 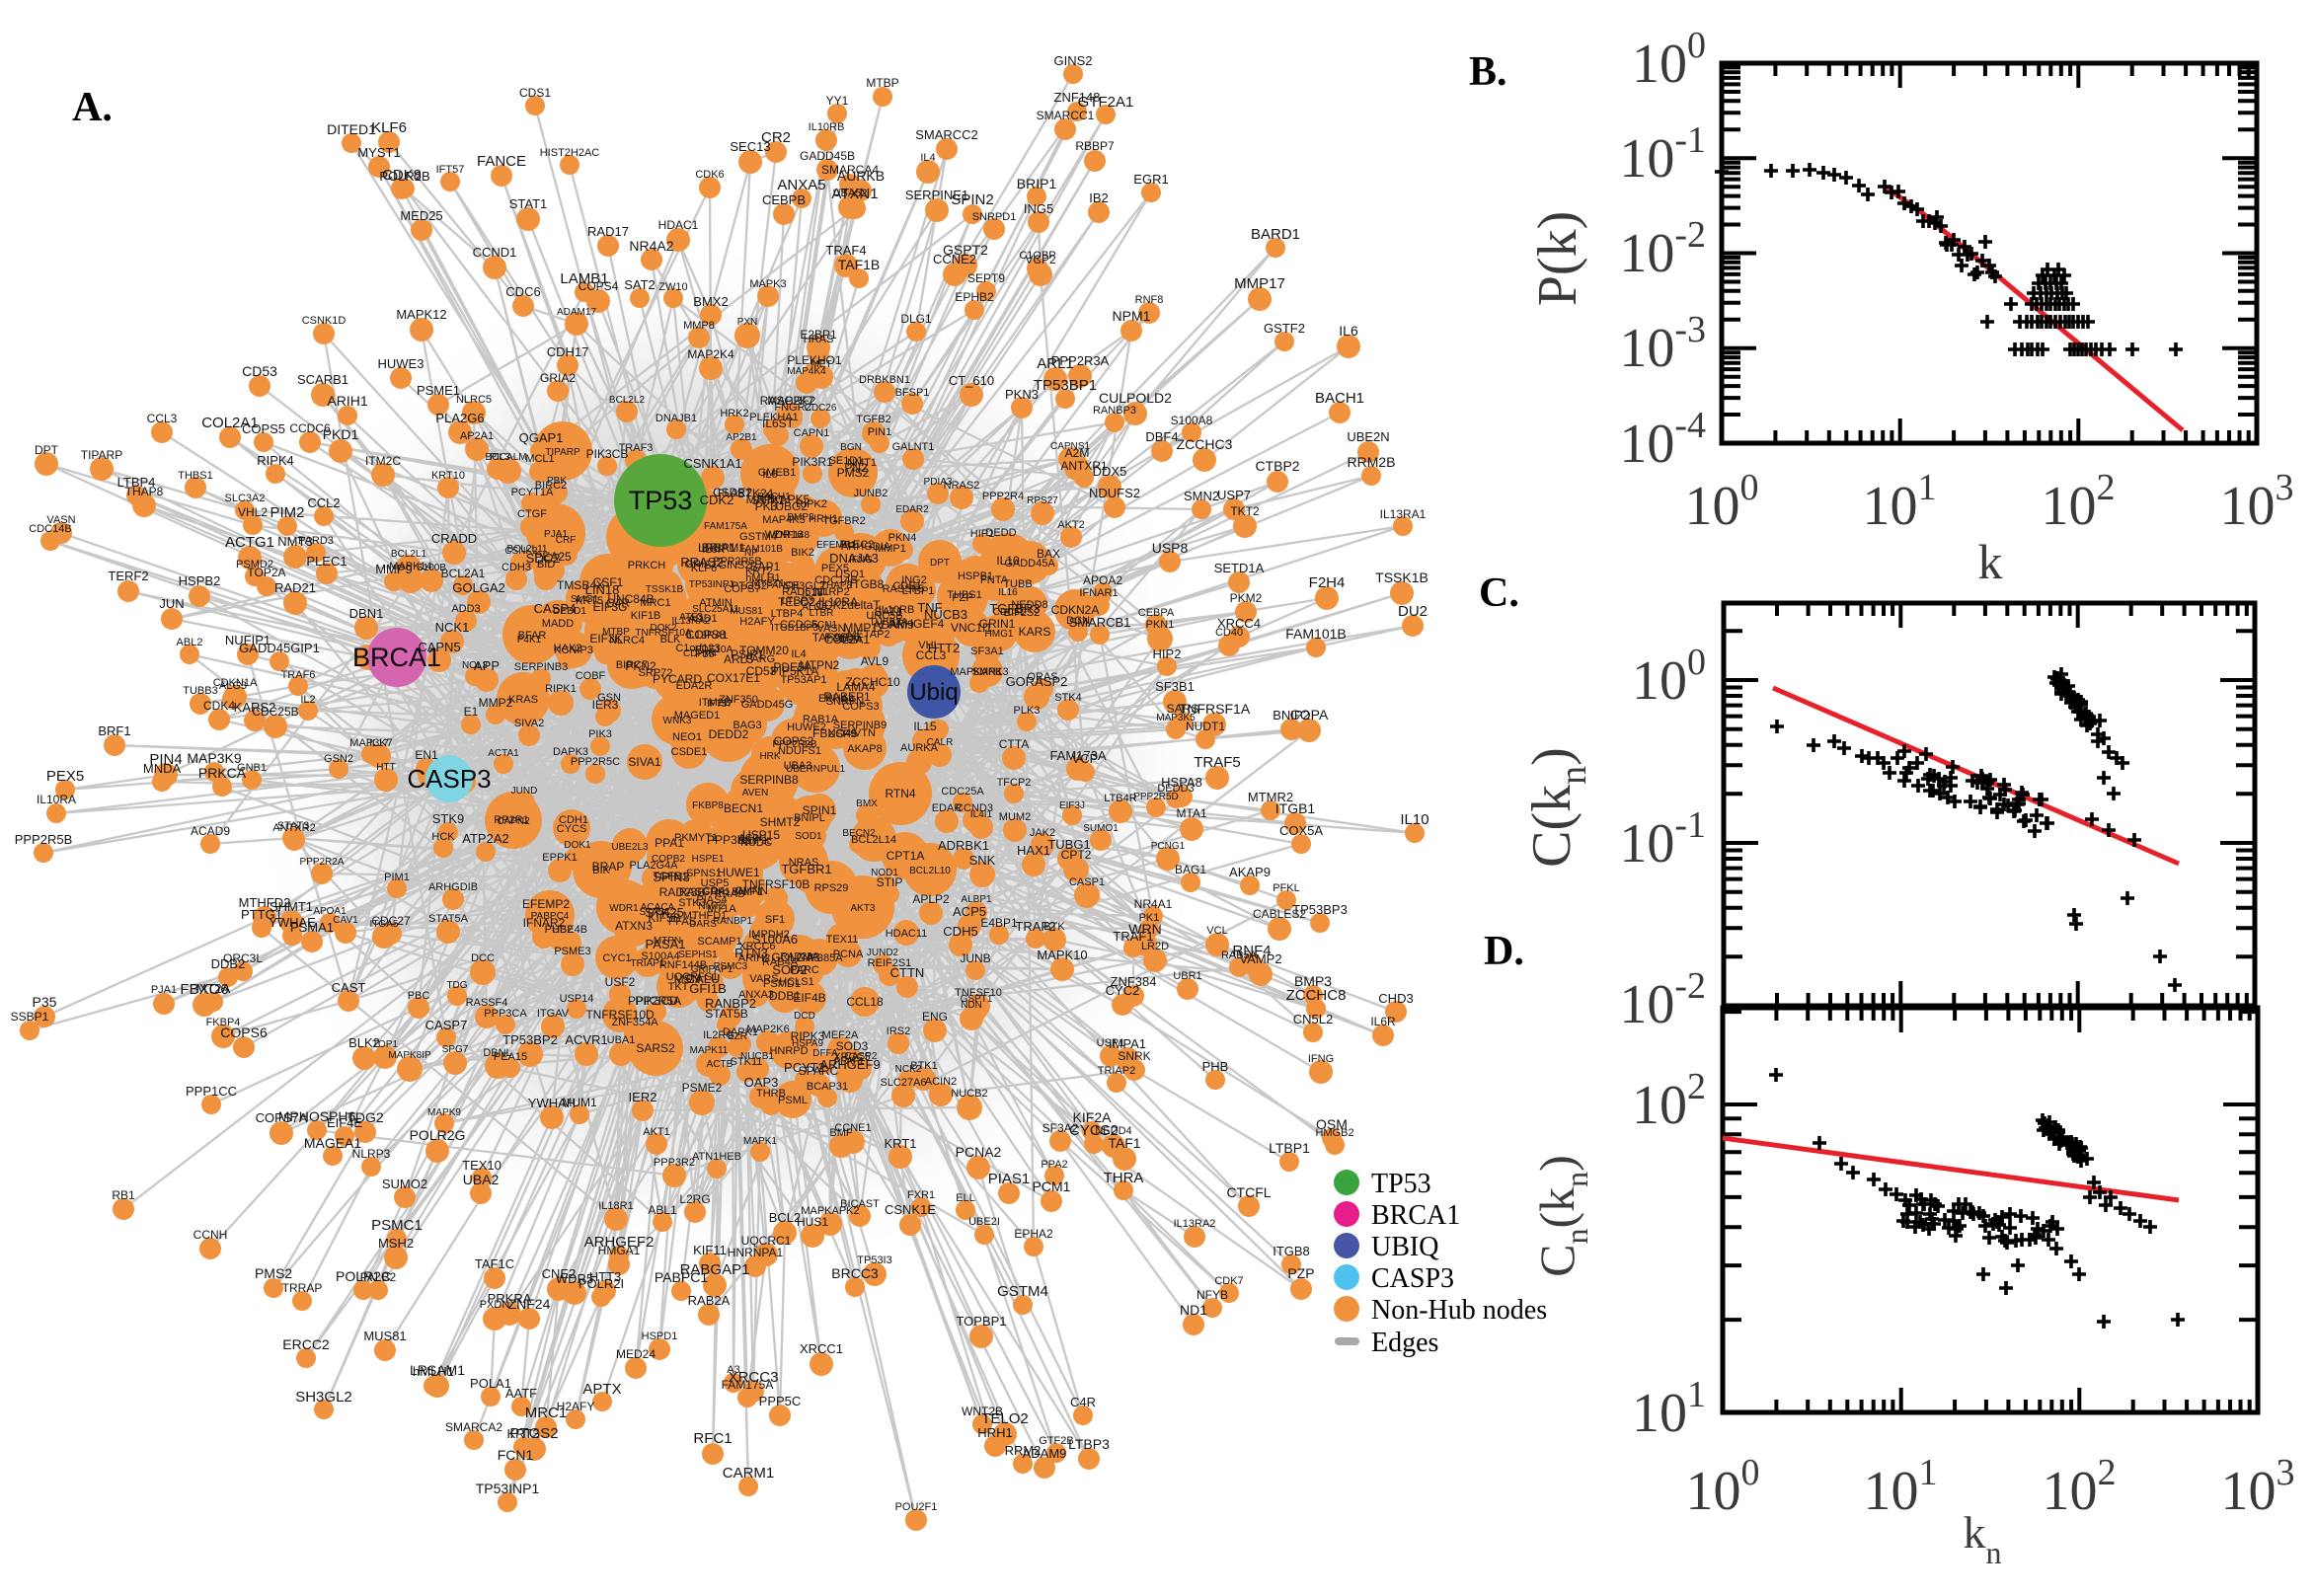 What do you see at coordinates (999, 923) in the screenshot?
I see `svg-text: E4BP1` at bounding box center [999, 923].